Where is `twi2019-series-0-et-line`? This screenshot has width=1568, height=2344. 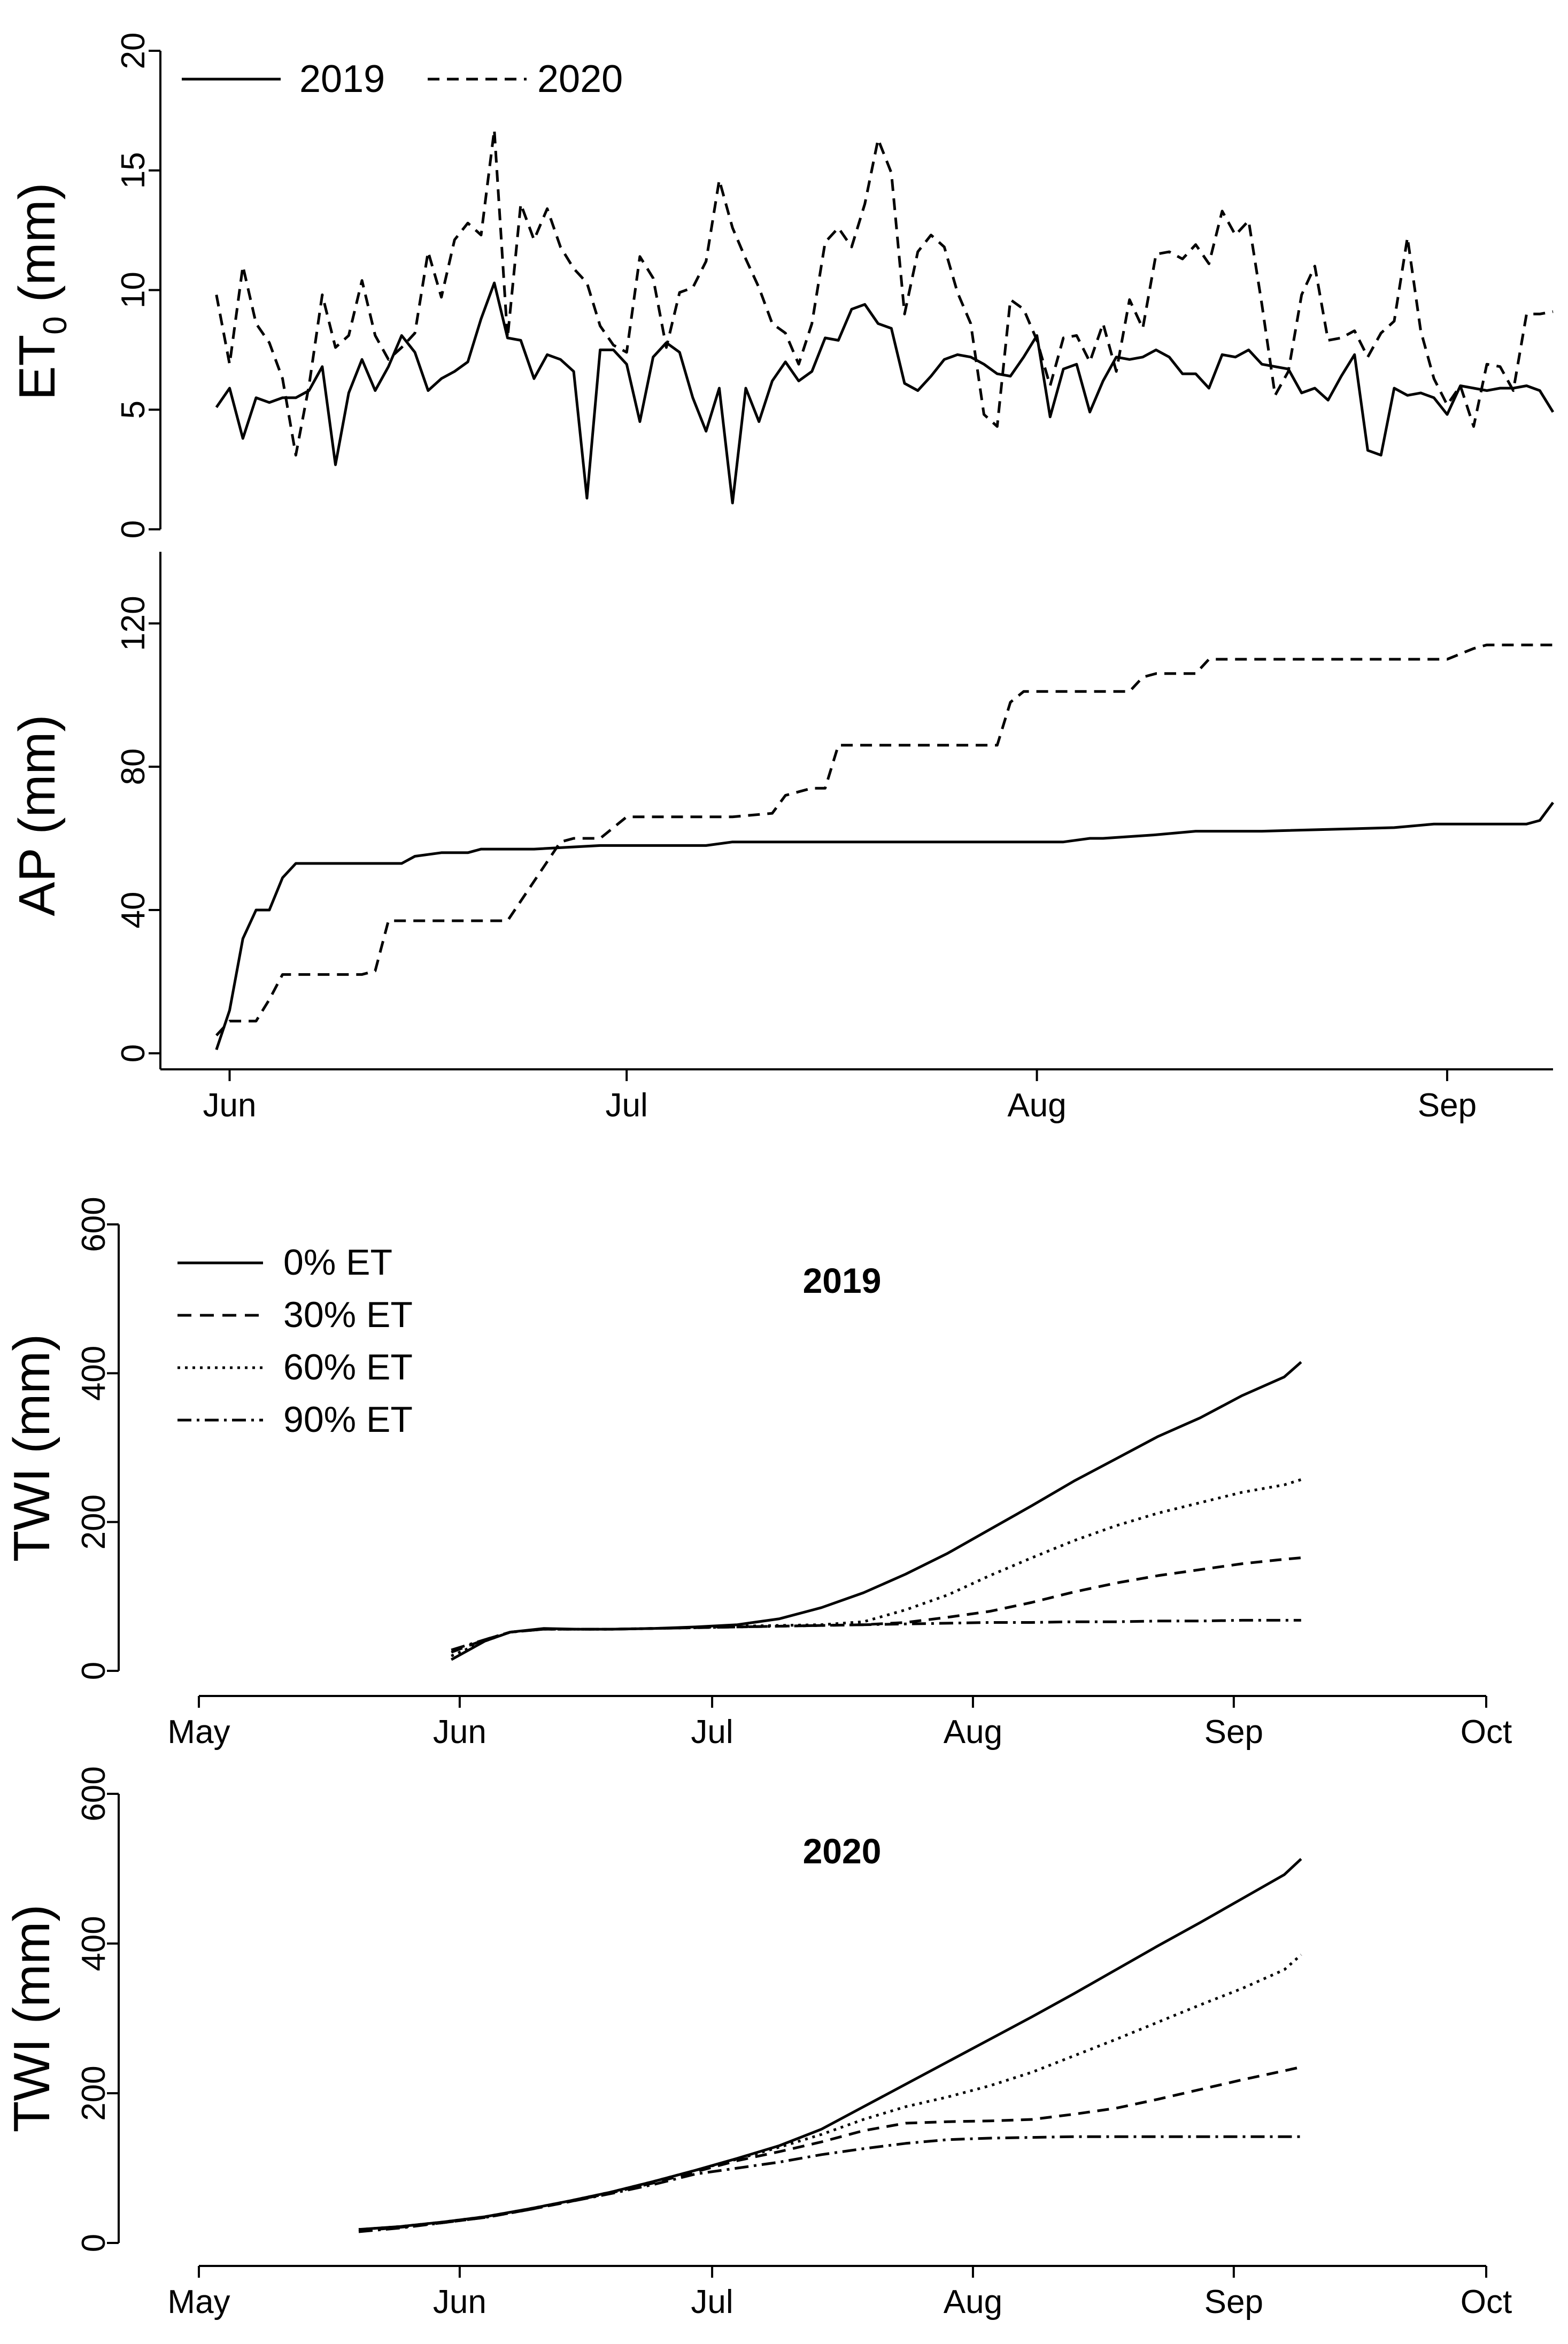 twi2019-series-0-et-line is located at coordinates (876, 1511).